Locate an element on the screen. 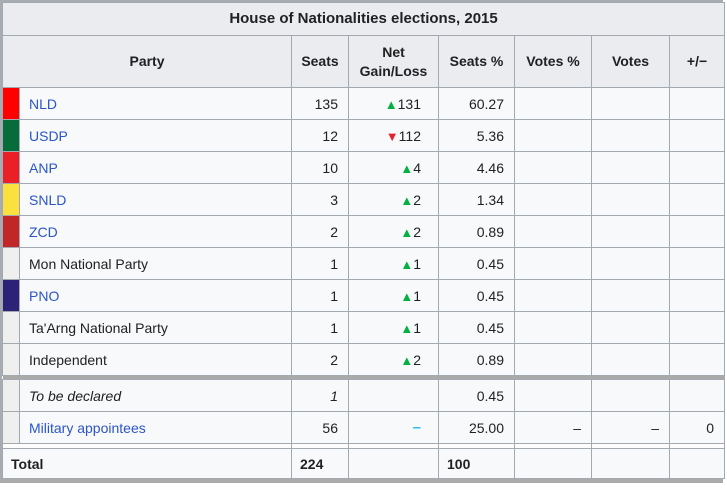  party-cell: SNLD is located at coordinates (155, 199).